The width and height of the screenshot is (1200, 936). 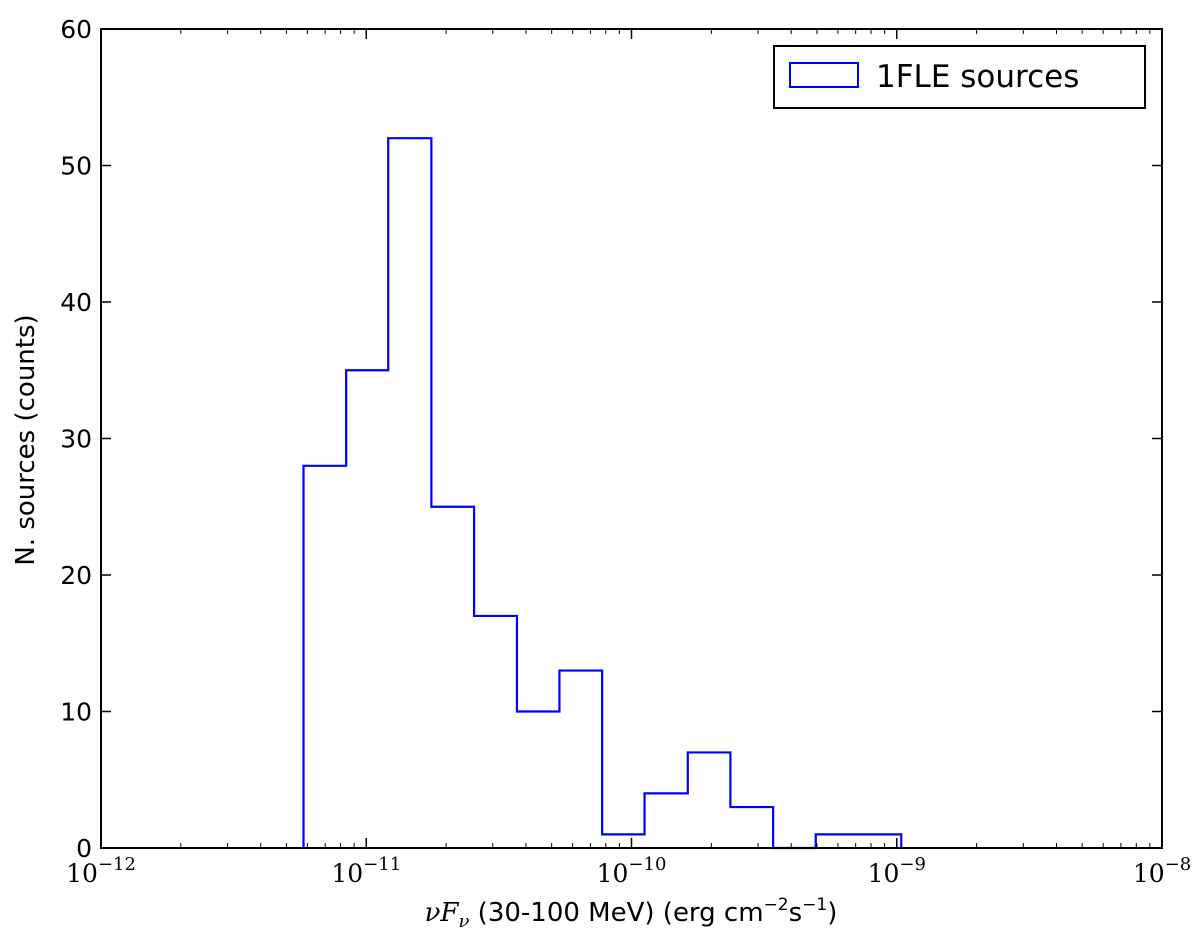 I want to click on y-tick-label: 30, so click(x=76, y=439).